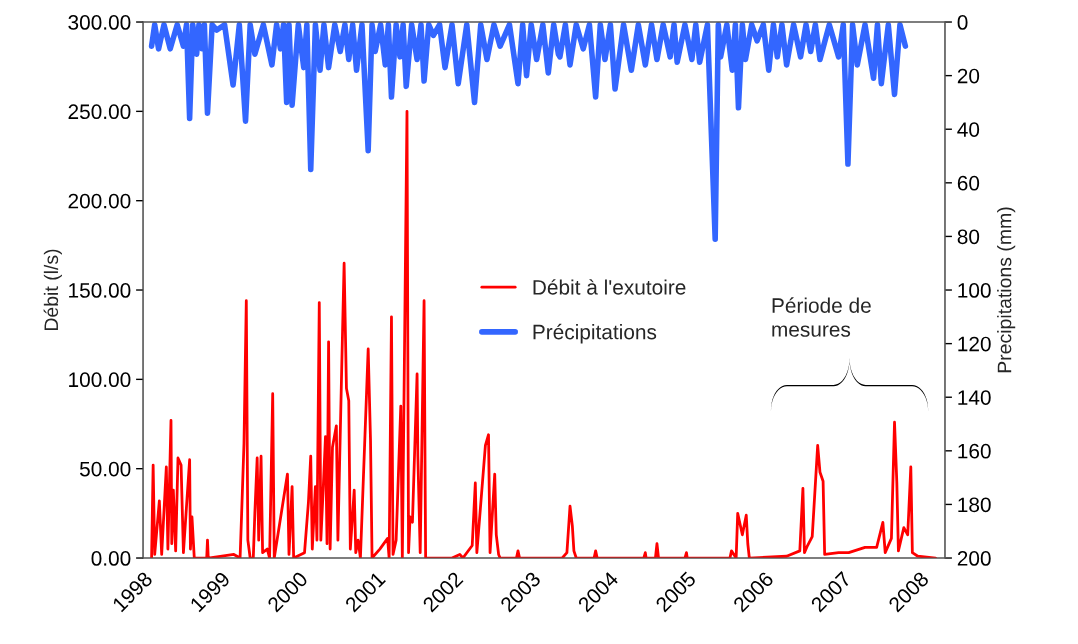 This screenshot has height=644, width=1078. I want to click on y2-axis-title: Precipitations (mm), so click(1006, 290).